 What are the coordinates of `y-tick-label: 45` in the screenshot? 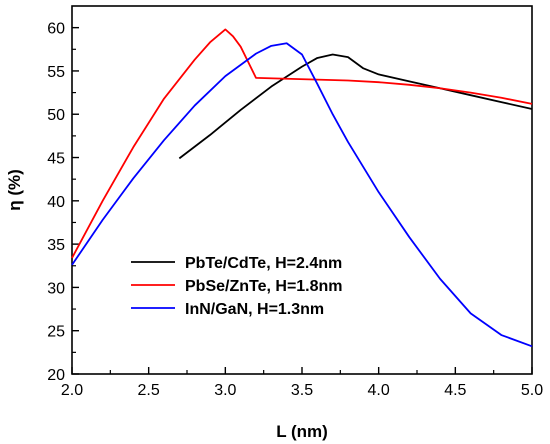 It's located at (56, 159).